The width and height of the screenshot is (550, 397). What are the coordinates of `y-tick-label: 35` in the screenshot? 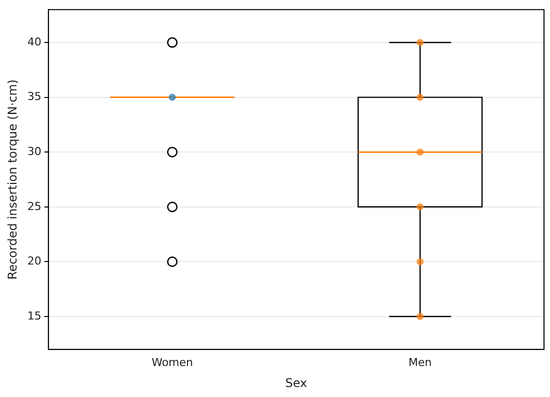 It's located at (34, 97).